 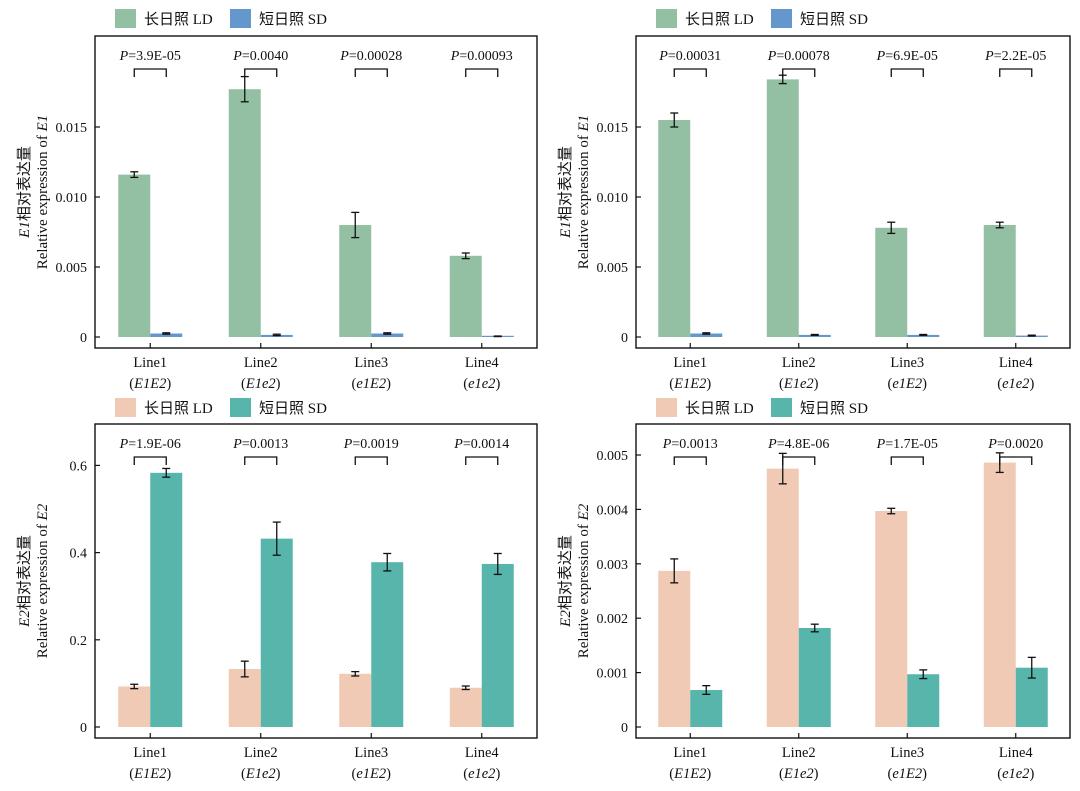 What do you see at coordinates (24, 192) in the screenshot?
I see `y-axis-label-cn: E1相对表达量` at bounding box center [24, 192].